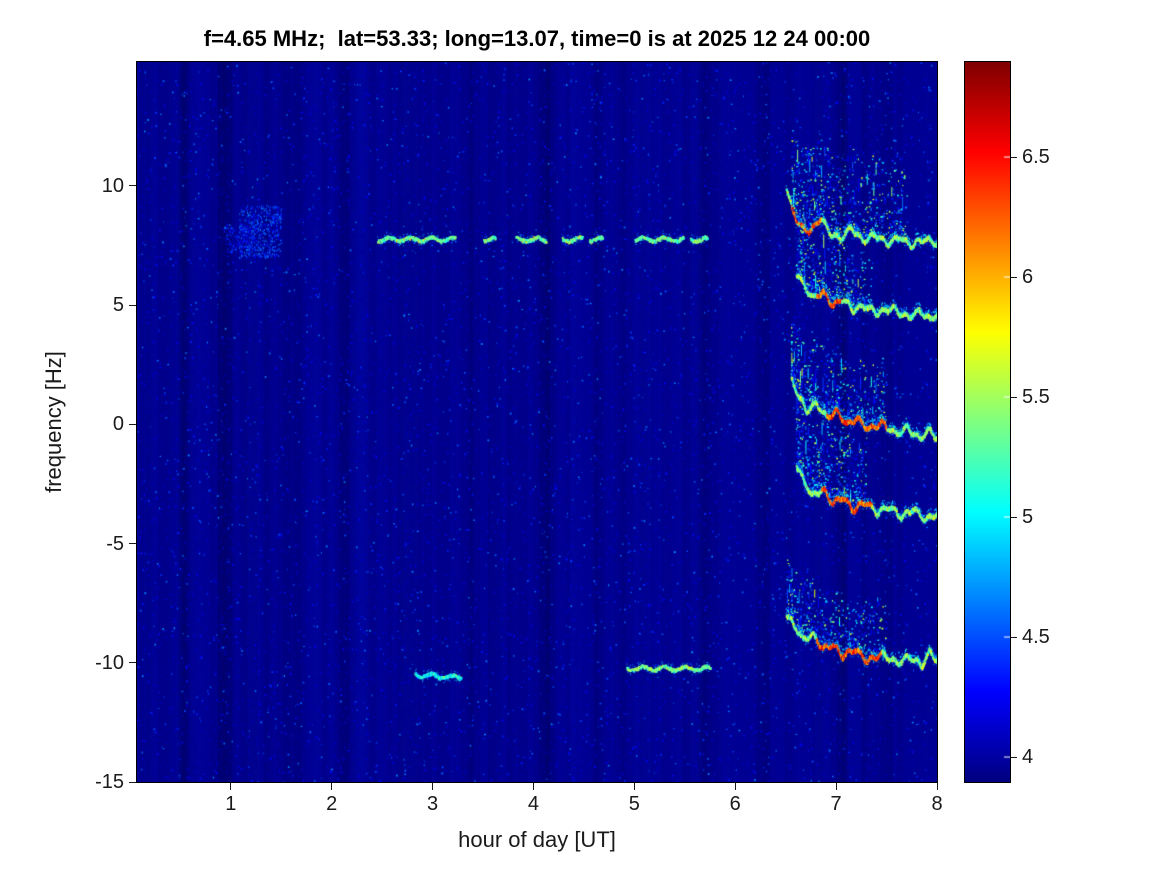 The height and width of the screenshot is (875, 1167). Describe the element at coordinates (118, 424) in the screenshot. I see `y-tick-label: 0` at that location.